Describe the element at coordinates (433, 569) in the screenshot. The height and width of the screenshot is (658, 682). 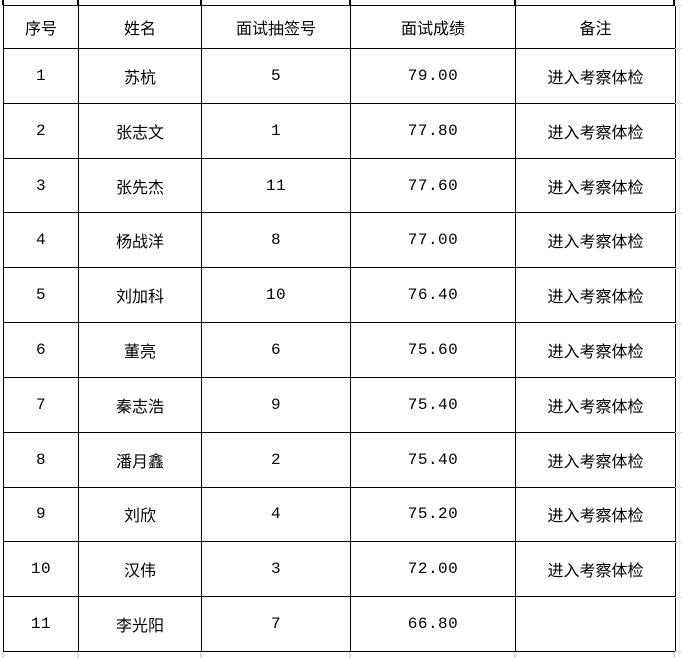
I see `score-cell: 72.00` at that location.